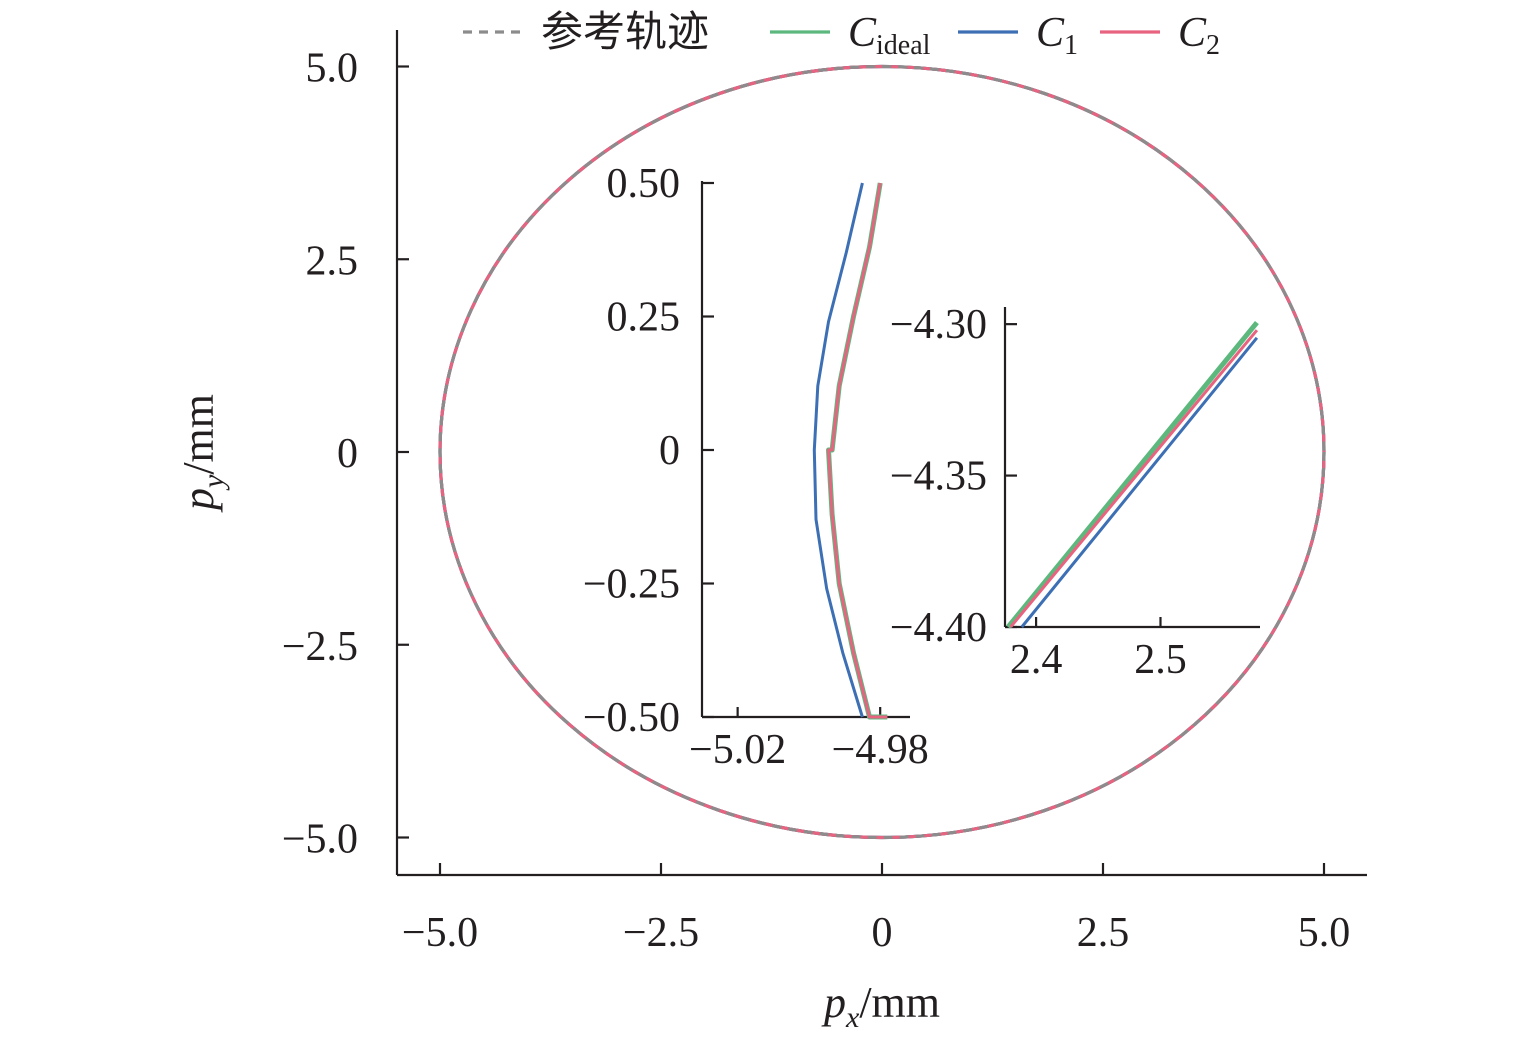 This screenshot has width=1535, height=1046. I want to click on x-axis-title: px/mm, so click(880, 1006).